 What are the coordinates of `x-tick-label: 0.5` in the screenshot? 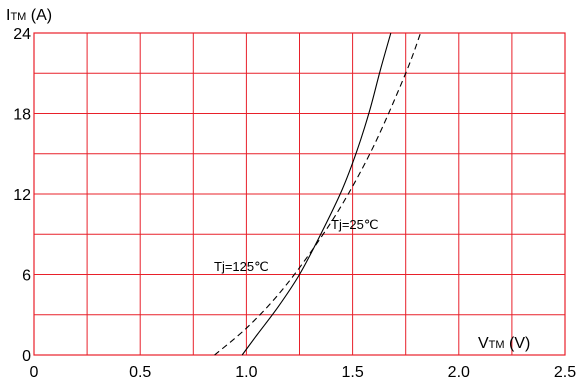 It's located at (140, 372).